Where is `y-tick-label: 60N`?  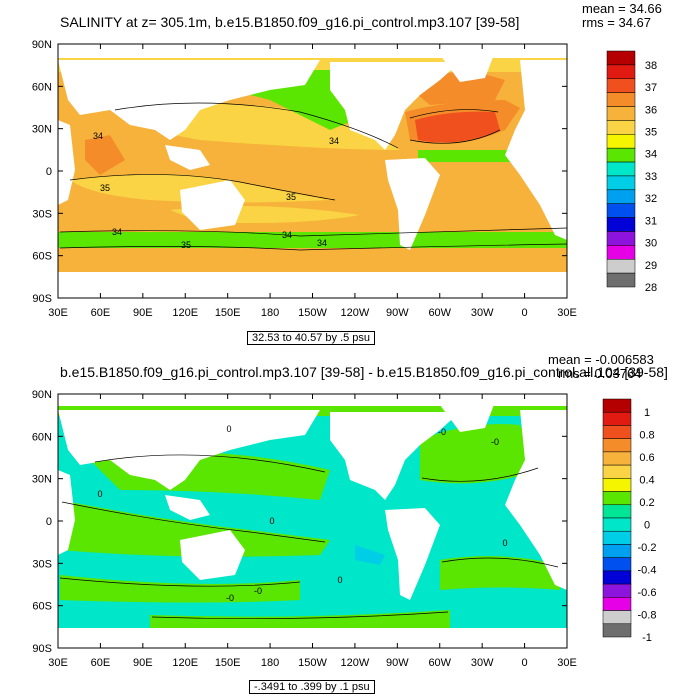
y-tick-label: 60N is located at coordinates (42, 87).